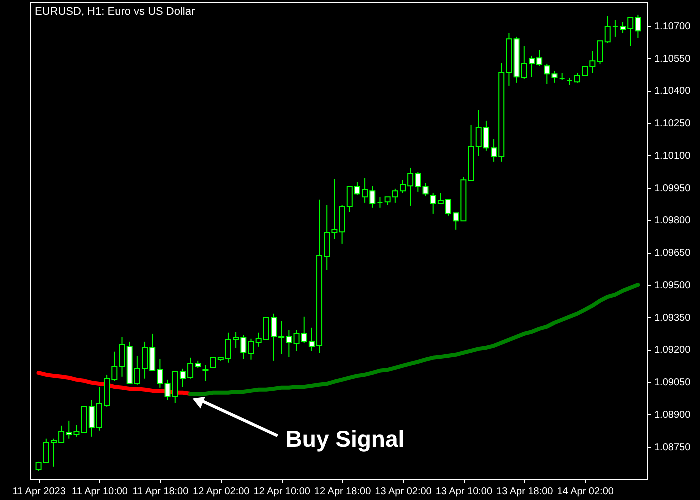  I want to click on annotation: Buy Signal, so click(345, 439).